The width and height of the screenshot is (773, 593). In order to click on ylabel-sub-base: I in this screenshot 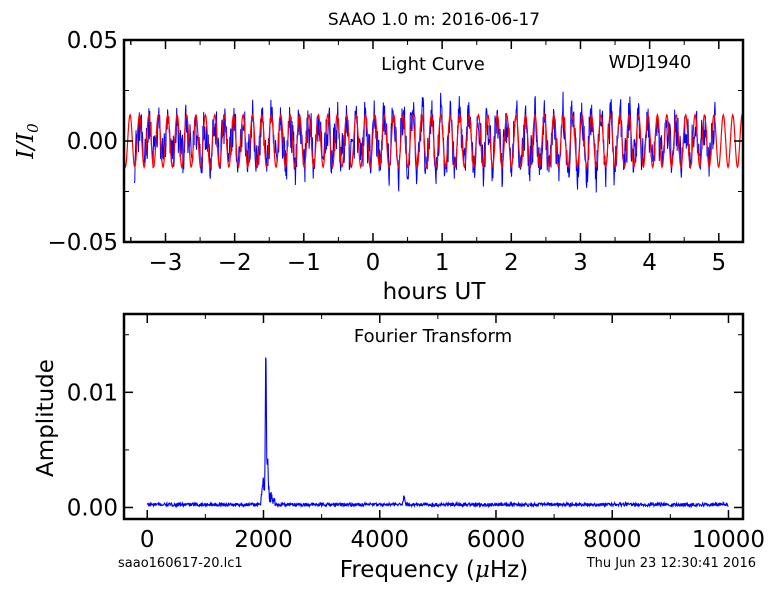, I will do `click(26, 137)`.